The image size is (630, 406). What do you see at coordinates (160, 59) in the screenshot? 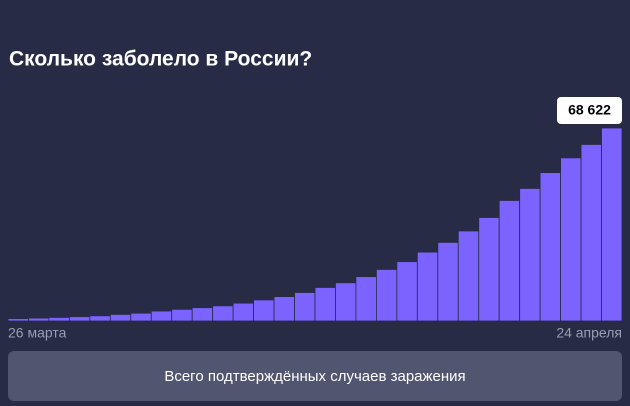
I see `chart-title: Сколько заболело в России?` at bounding box center [160, 59].